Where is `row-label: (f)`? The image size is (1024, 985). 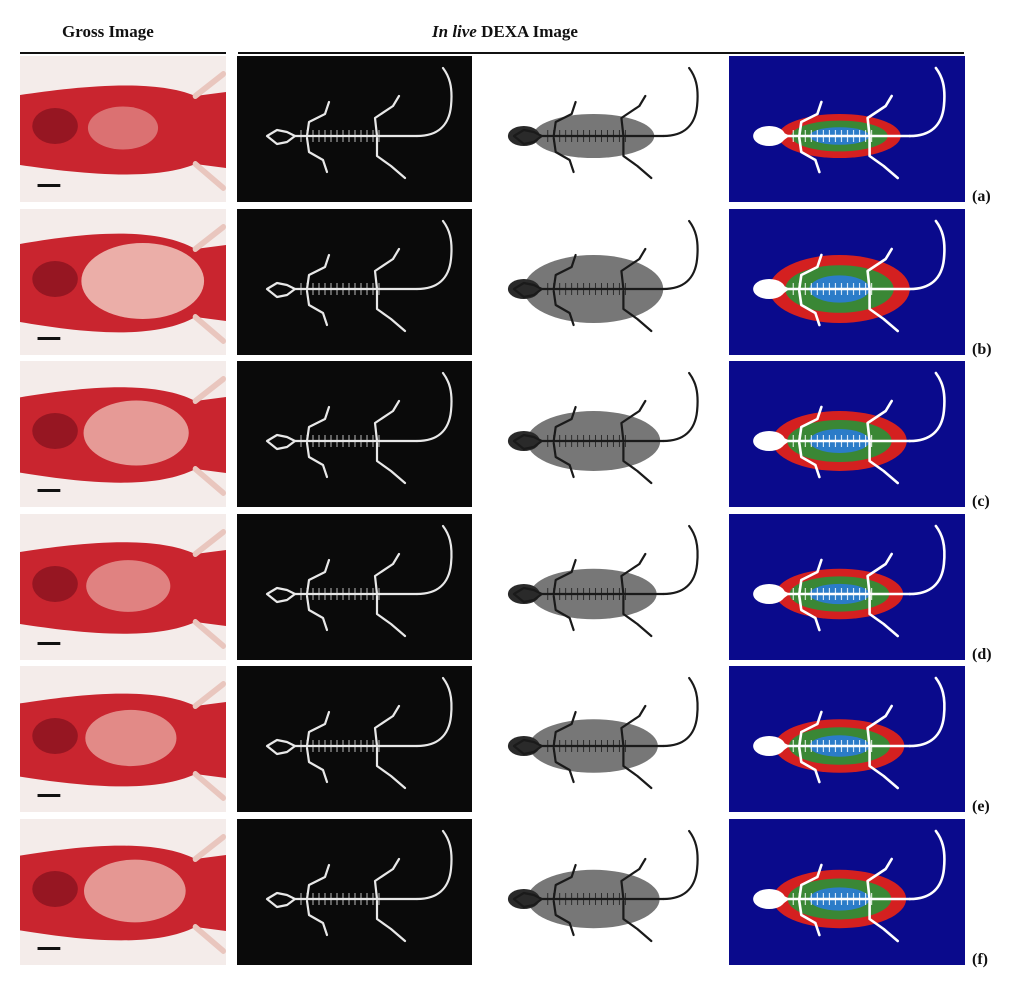 row-label: (f) is located at coordinates (980, 959).